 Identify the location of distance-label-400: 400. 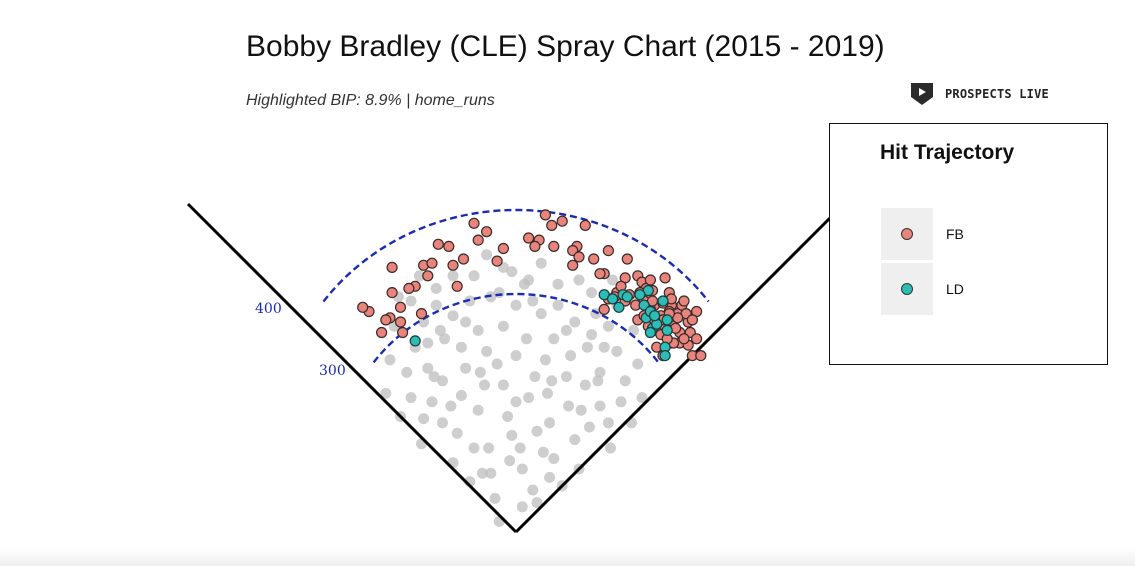
(268, 309).